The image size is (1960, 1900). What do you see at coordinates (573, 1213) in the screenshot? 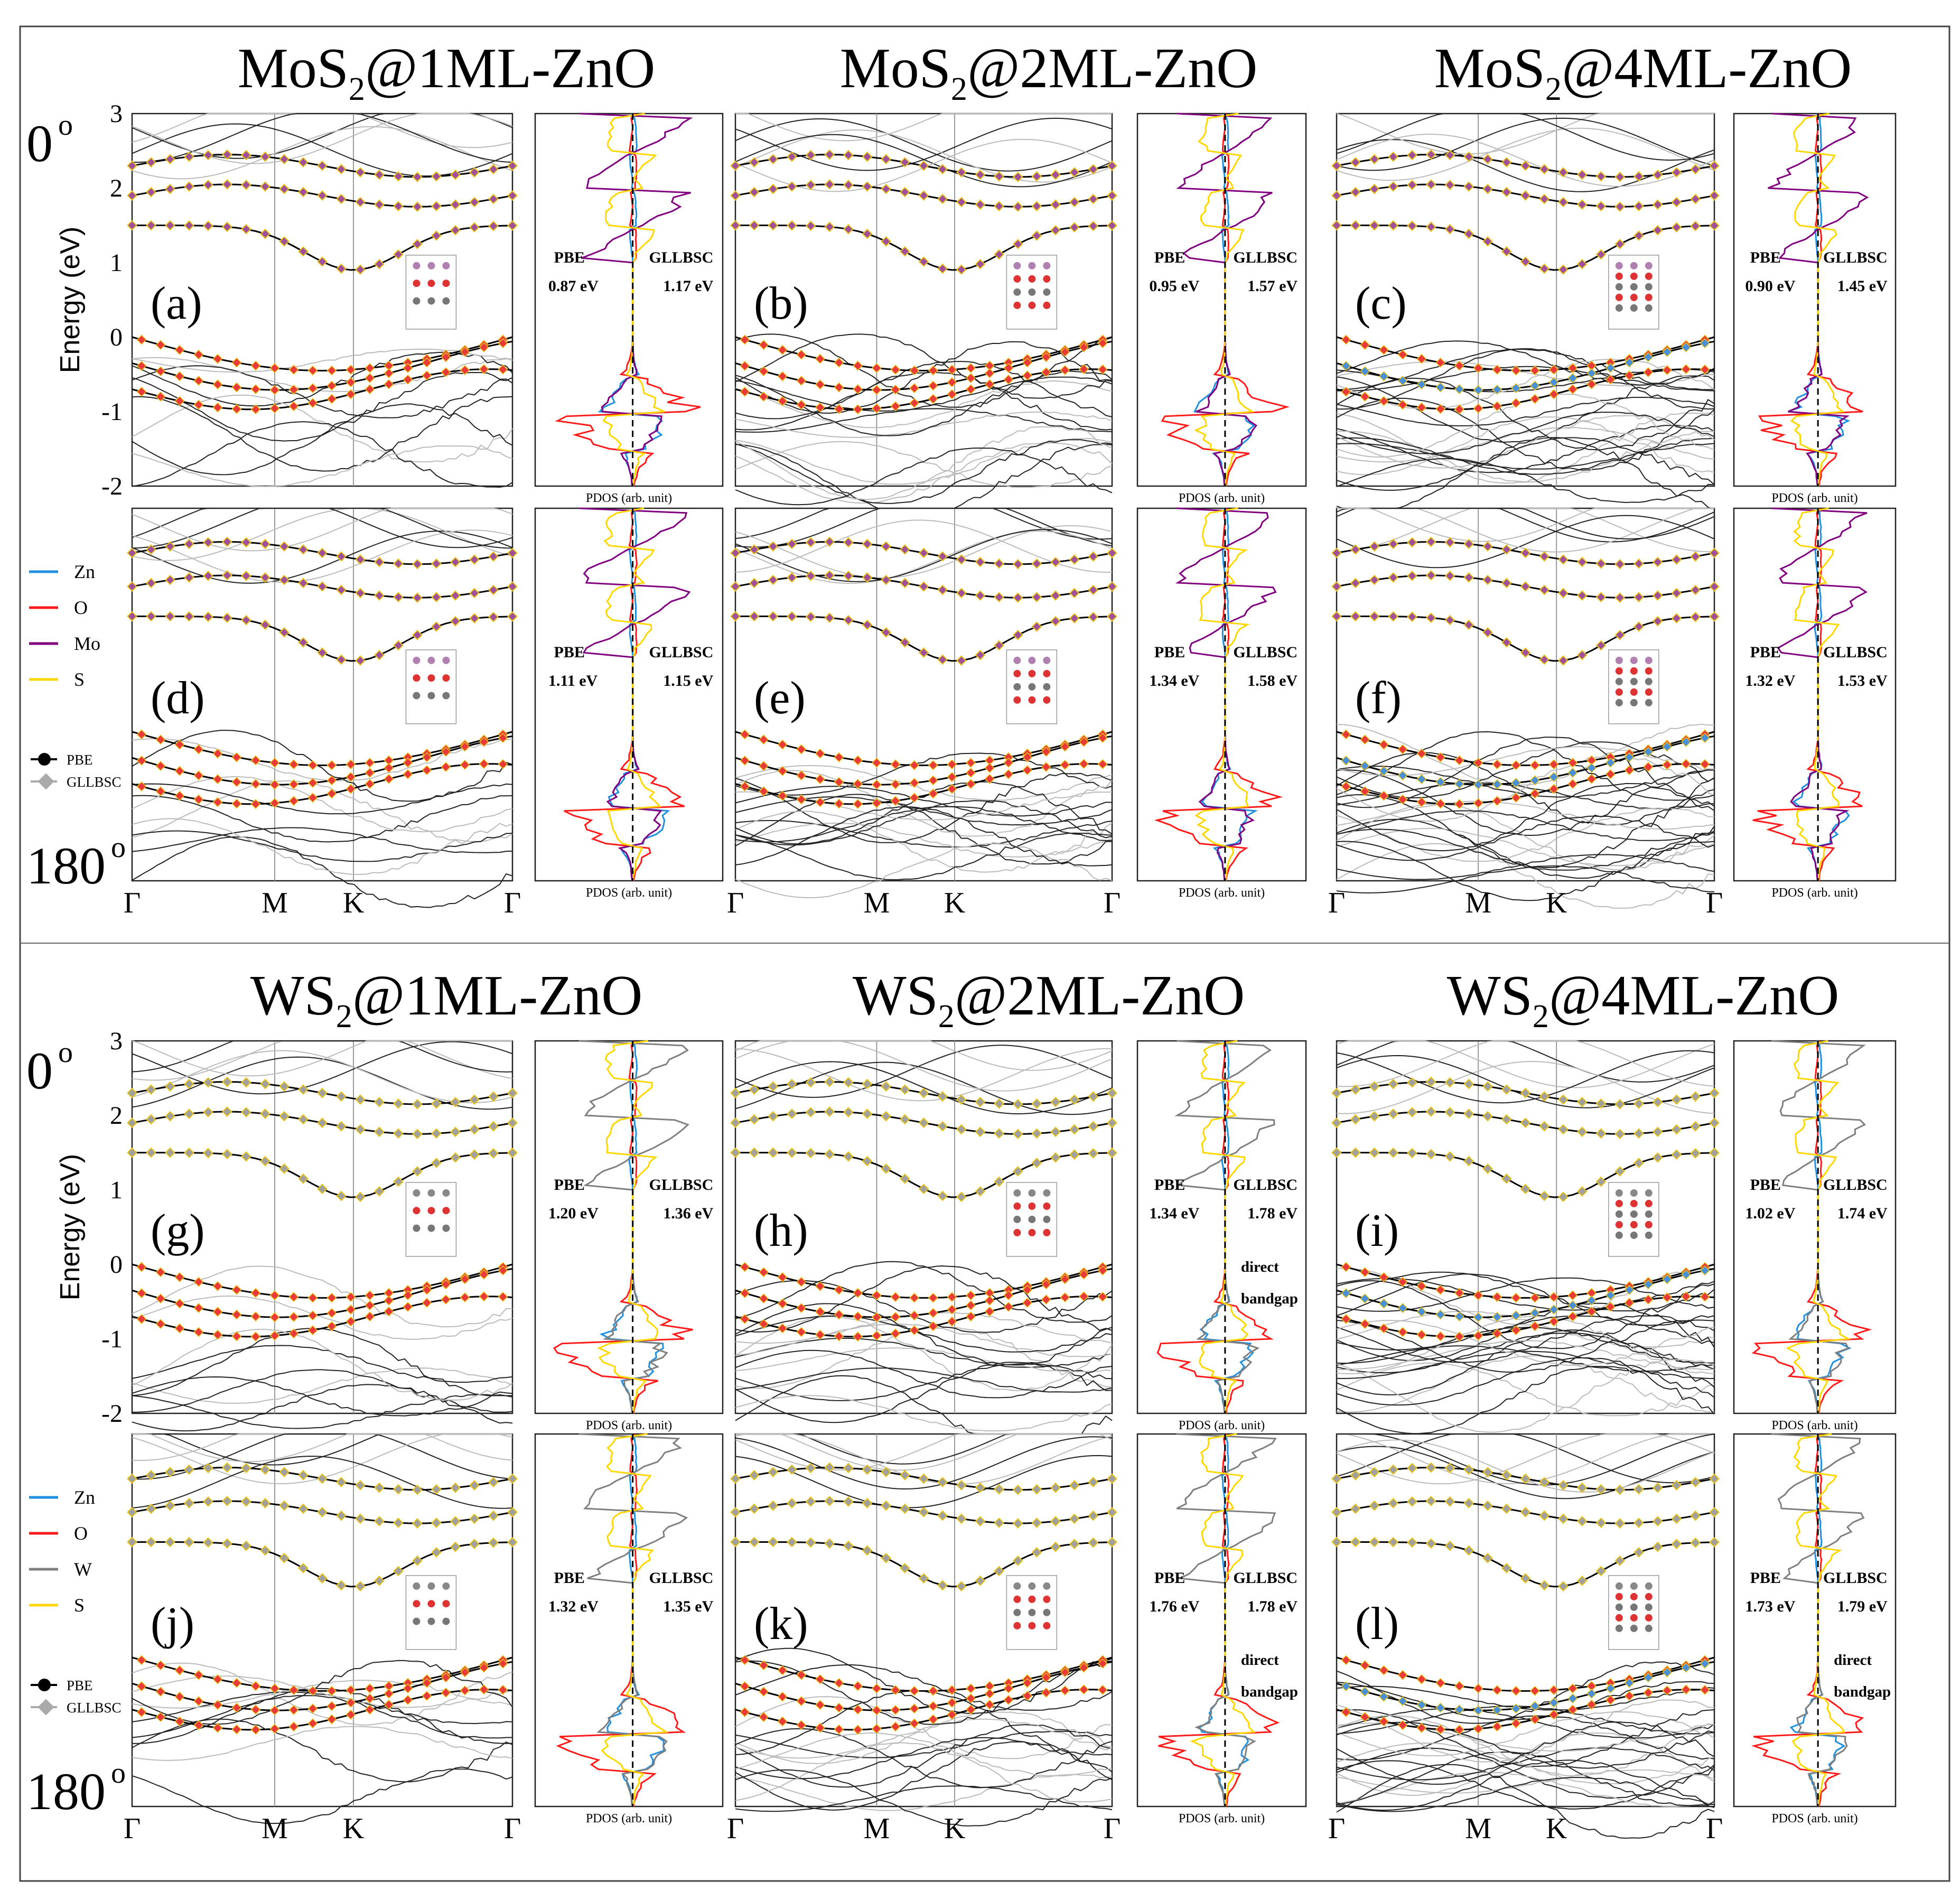
I see `pbe-gap-value: 1.20 eV` at bounding box center [573, 1213].